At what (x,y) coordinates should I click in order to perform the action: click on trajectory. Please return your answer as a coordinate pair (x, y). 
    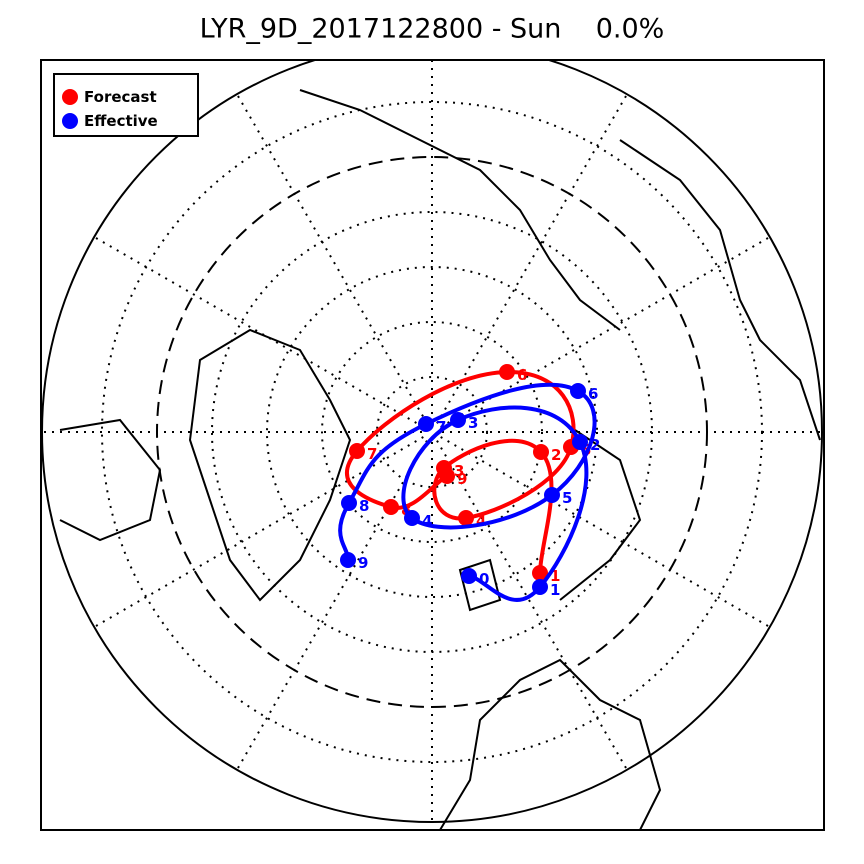
    Looking at the image, I should click on (467, 492).